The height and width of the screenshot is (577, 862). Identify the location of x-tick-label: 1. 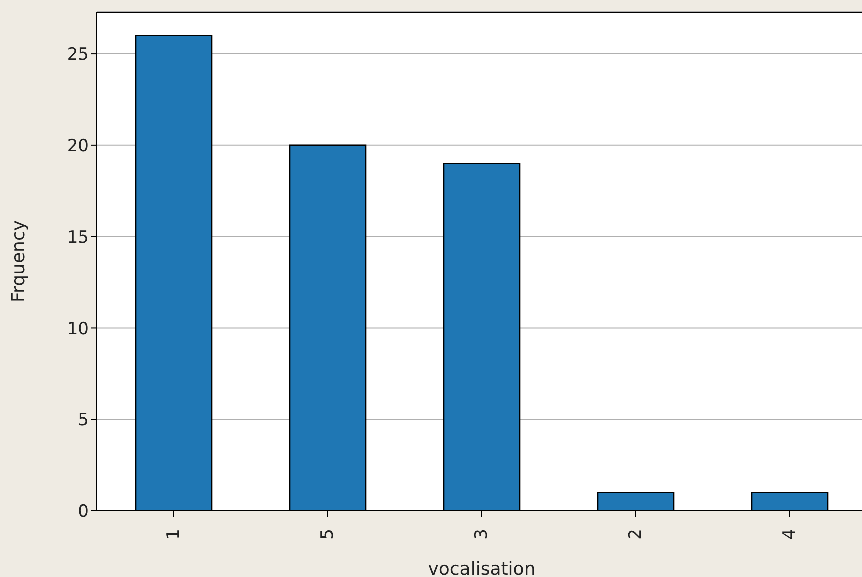
(174, 534).